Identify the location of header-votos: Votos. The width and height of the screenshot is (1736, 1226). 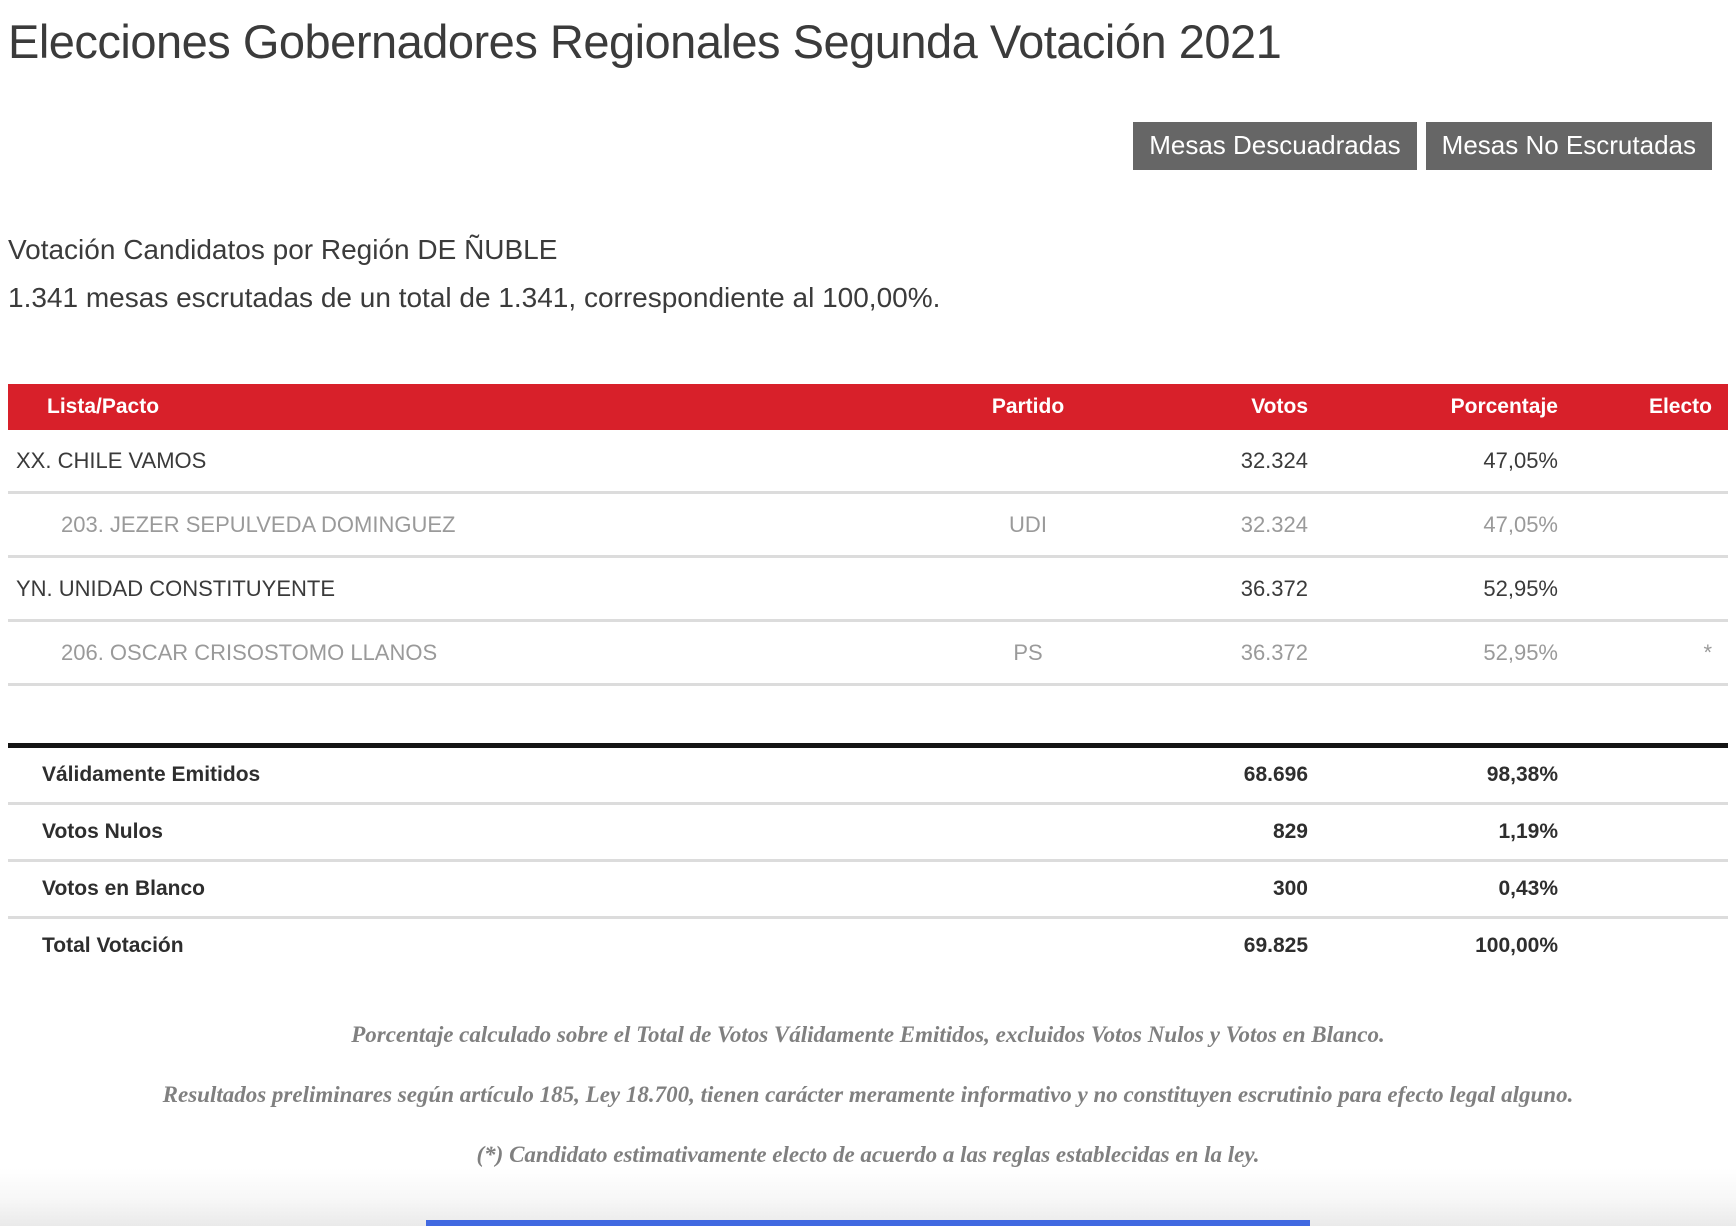
(1279, 407).